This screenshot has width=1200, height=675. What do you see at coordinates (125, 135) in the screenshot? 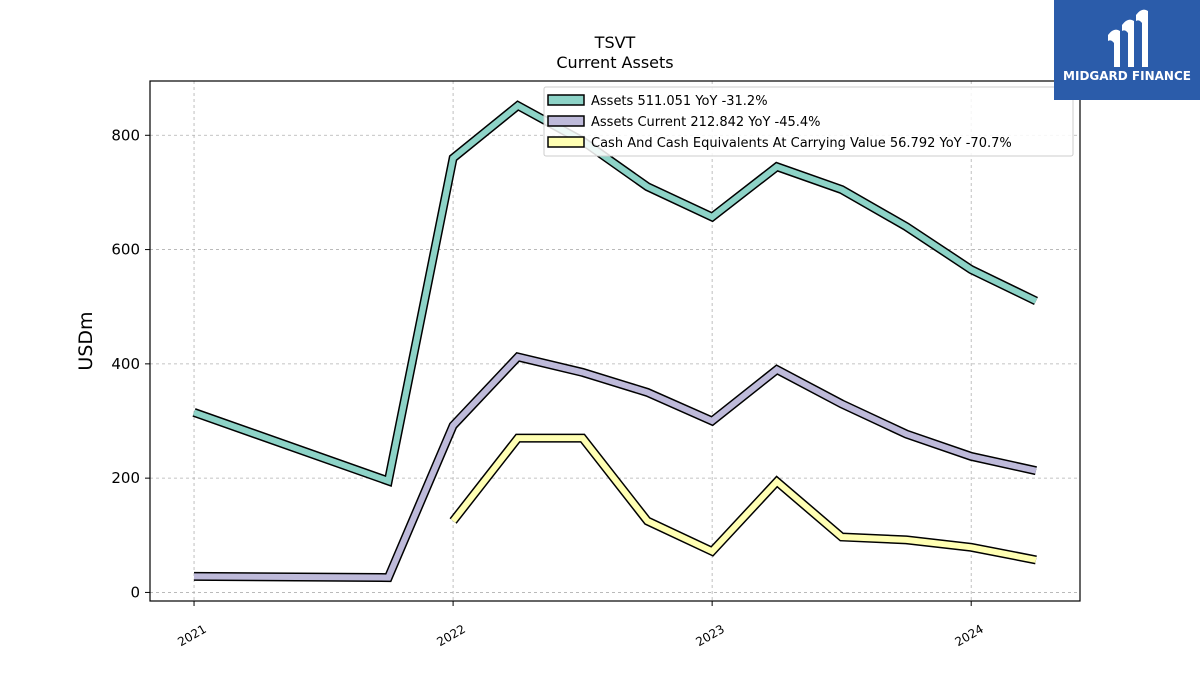
I see `y-tick-label: 800` at bounding box center [125, 135].